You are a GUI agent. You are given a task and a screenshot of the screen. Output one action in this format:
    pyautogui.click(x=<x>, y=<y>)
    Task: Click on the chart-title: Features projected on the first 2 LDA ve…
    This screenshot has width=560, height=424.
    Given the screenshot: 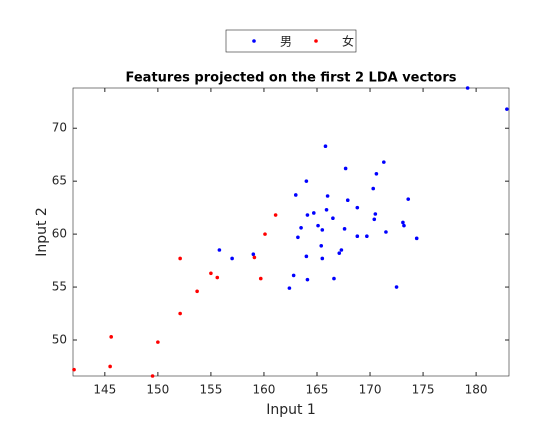 What is the action you would take?
    pyautogui.click(x=291, y=78)
    